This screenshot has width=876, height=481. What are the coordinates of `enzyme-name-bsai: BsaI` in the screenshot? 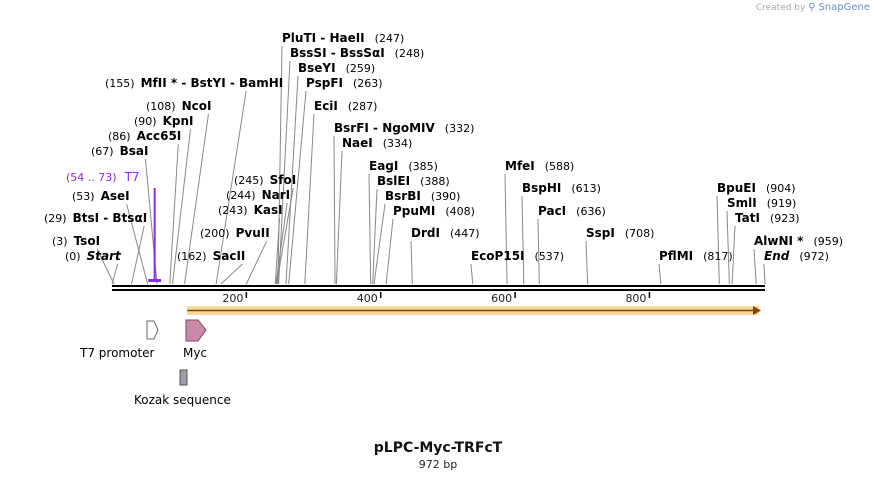 It's located at (134, 151).